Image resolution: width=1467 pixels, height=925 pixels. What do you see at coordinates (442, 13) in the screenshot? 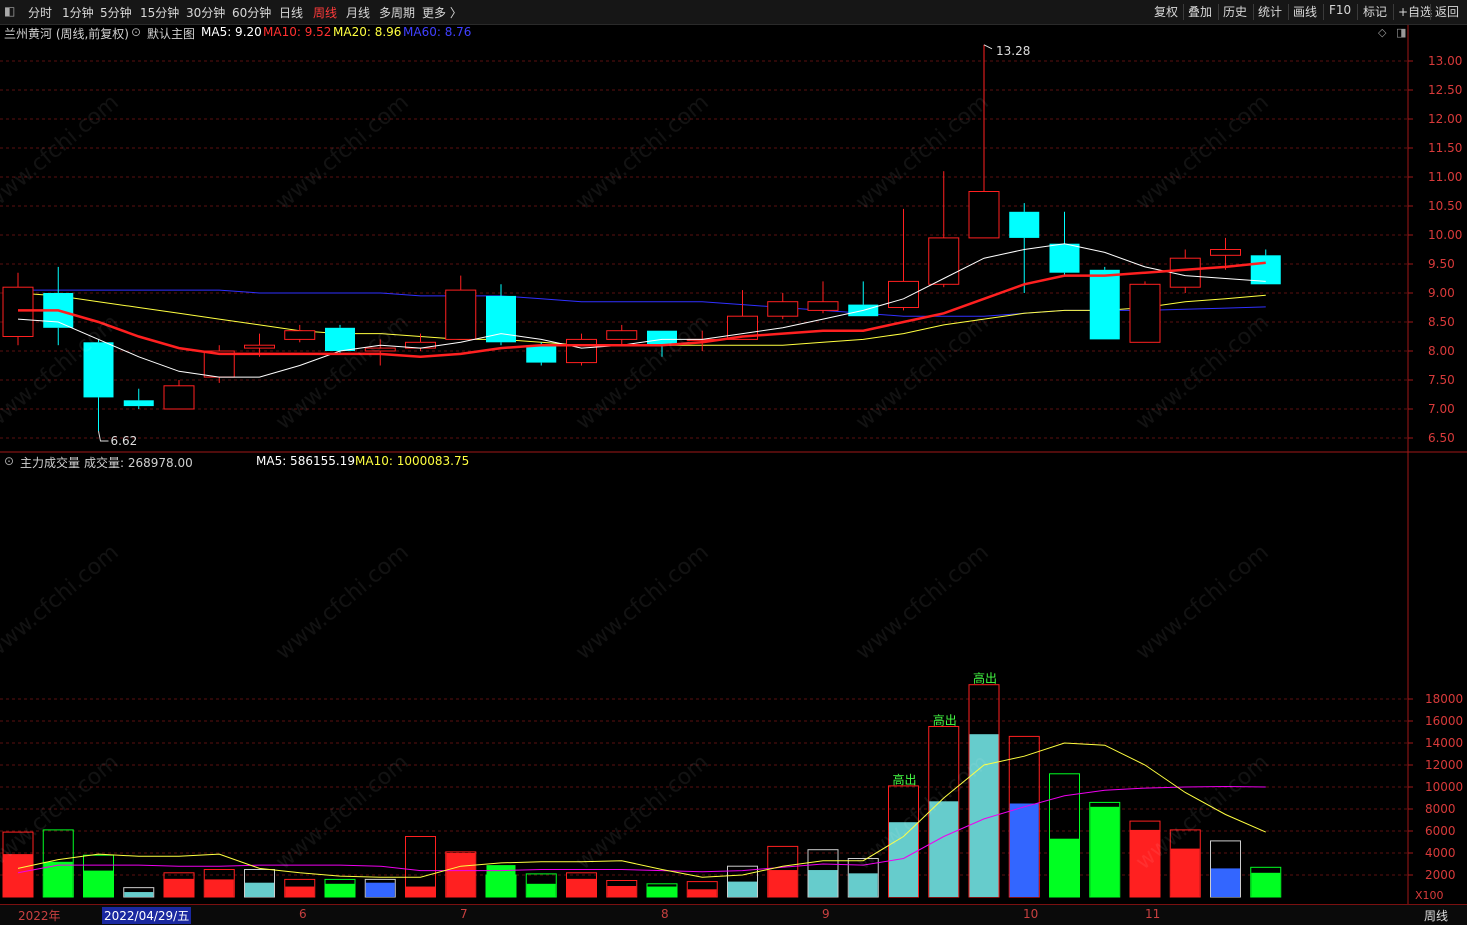
I see `period-more: 更多 〉` at bounding box center [442, 13].